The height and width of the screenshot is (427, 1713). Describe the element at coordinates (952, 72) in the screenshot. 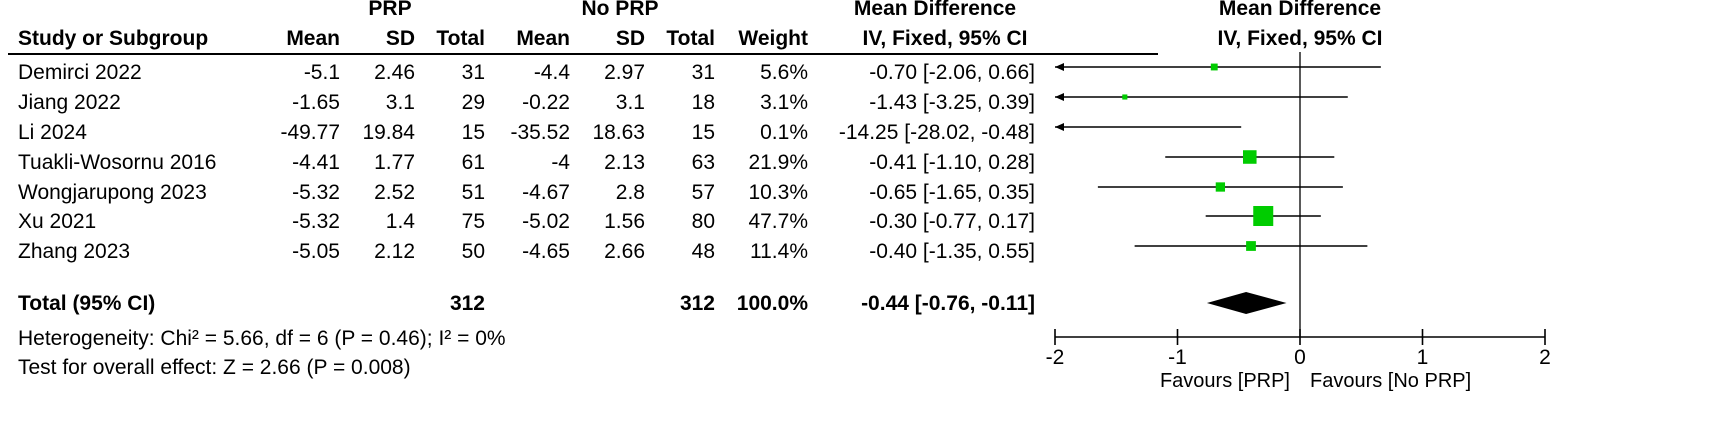

I see `ci-cell: -0.70 [-2.06, 0.66]` at that location.